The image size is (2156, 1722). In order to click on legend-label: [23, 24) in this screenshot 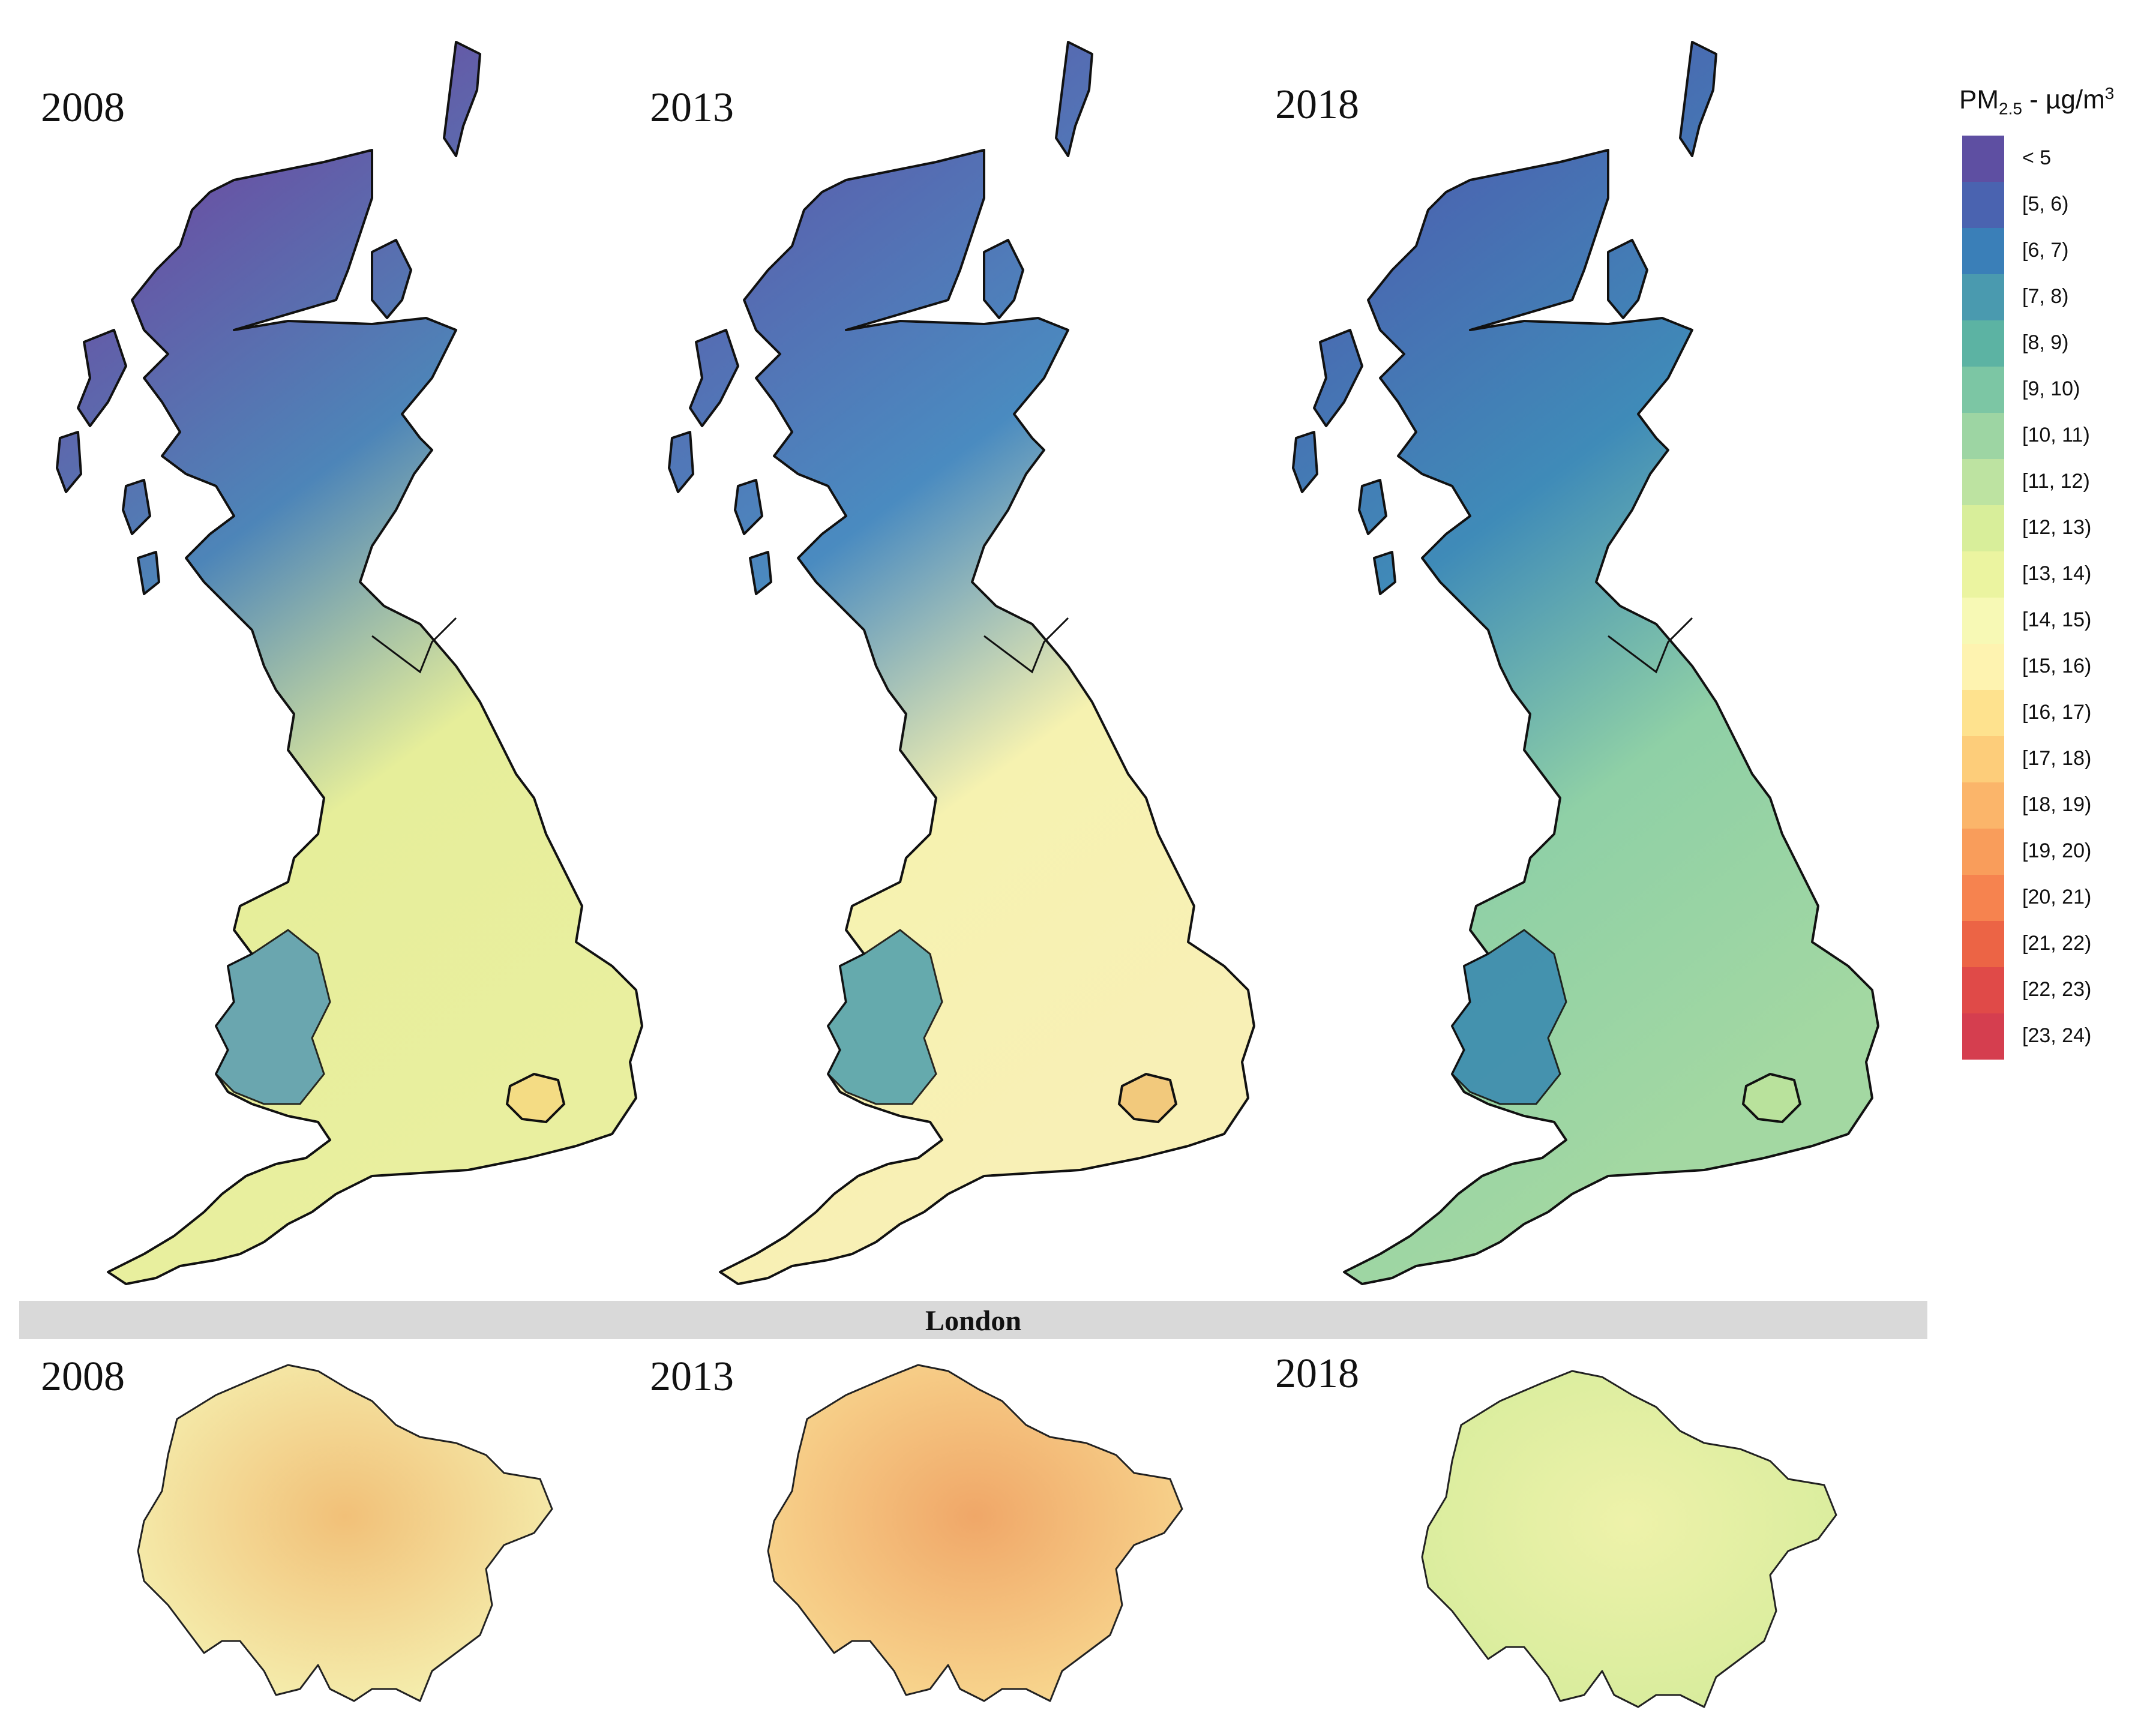, I will do `click(2057, 1035)`.